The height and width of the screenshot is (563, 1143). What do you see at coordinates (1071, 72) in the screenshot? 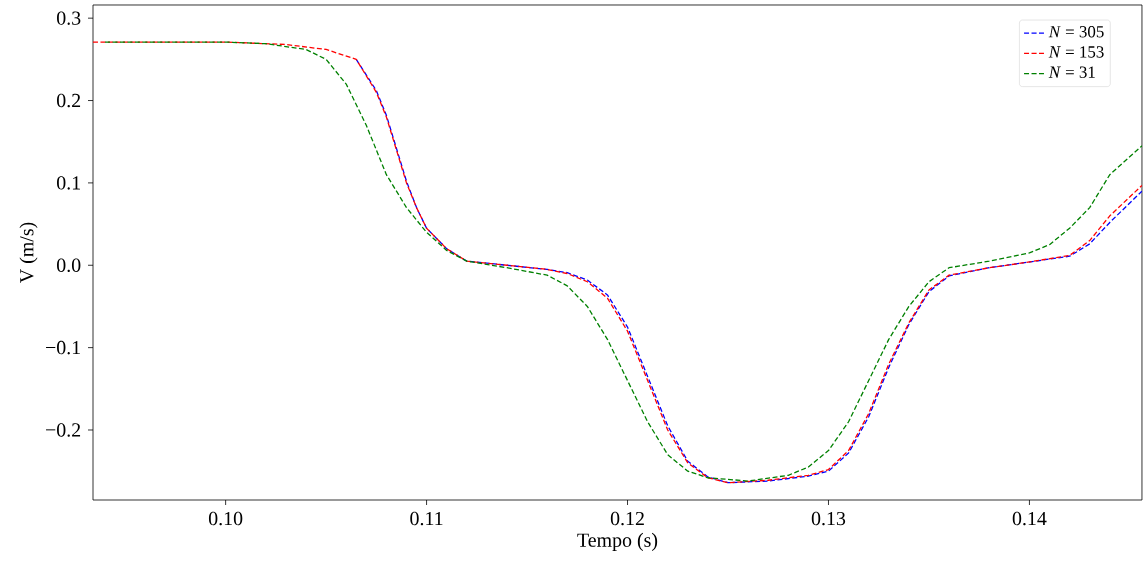
I see `legend-label: N = 31` at bounding box center [1071, 72].